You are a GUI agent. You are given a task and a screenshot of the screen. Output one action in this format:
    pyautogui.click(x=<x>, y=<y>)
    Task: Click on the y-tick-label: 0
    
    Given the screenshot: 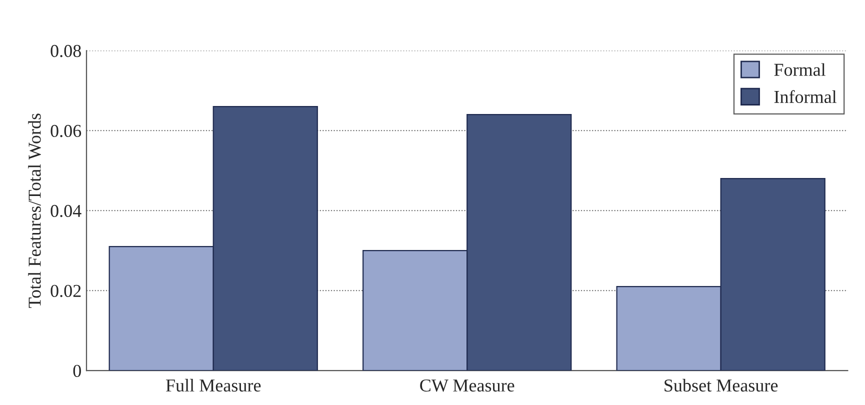 What is the action you would take?
    pyautogui.click(x=77, y=371)
    